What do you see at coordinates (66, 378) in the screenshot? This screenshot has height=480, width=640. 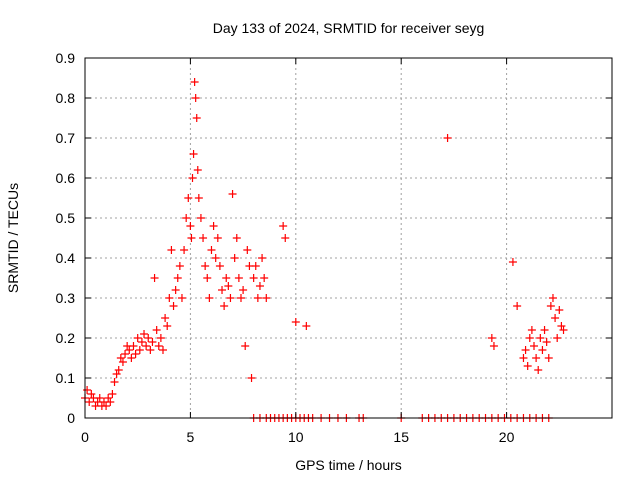 I see `y-tick-label: 0.1` at bounding box center [66, 378].